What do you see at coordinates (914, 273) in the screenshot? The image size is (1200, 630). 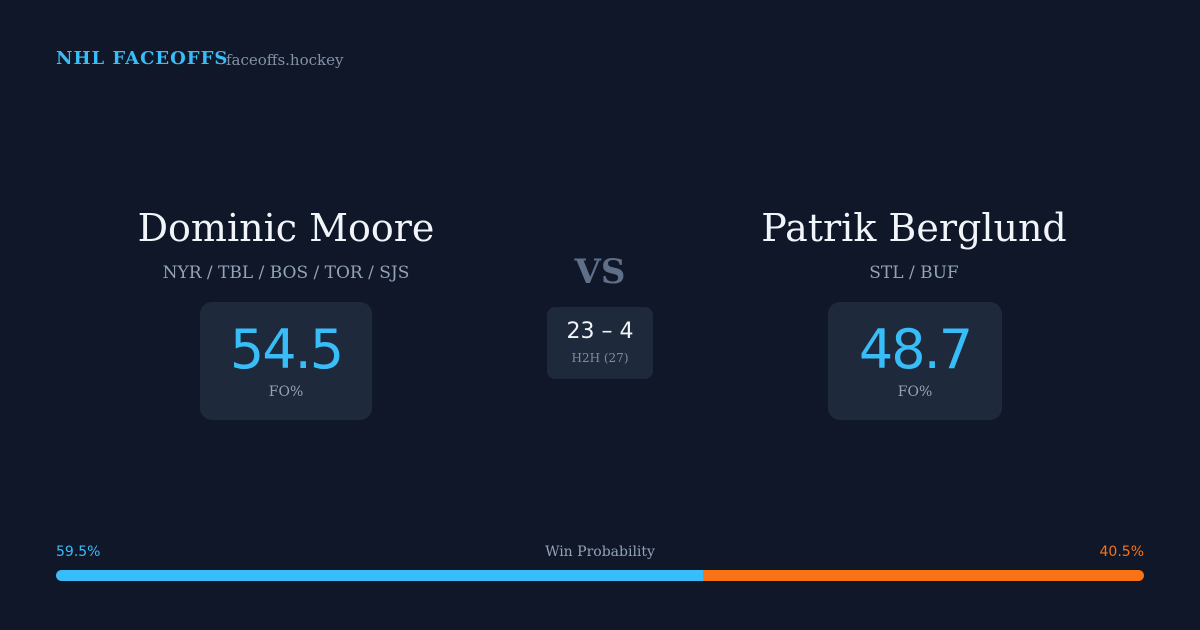 I see `player-teams: STL / BUF` at bounding box center [914, 273].